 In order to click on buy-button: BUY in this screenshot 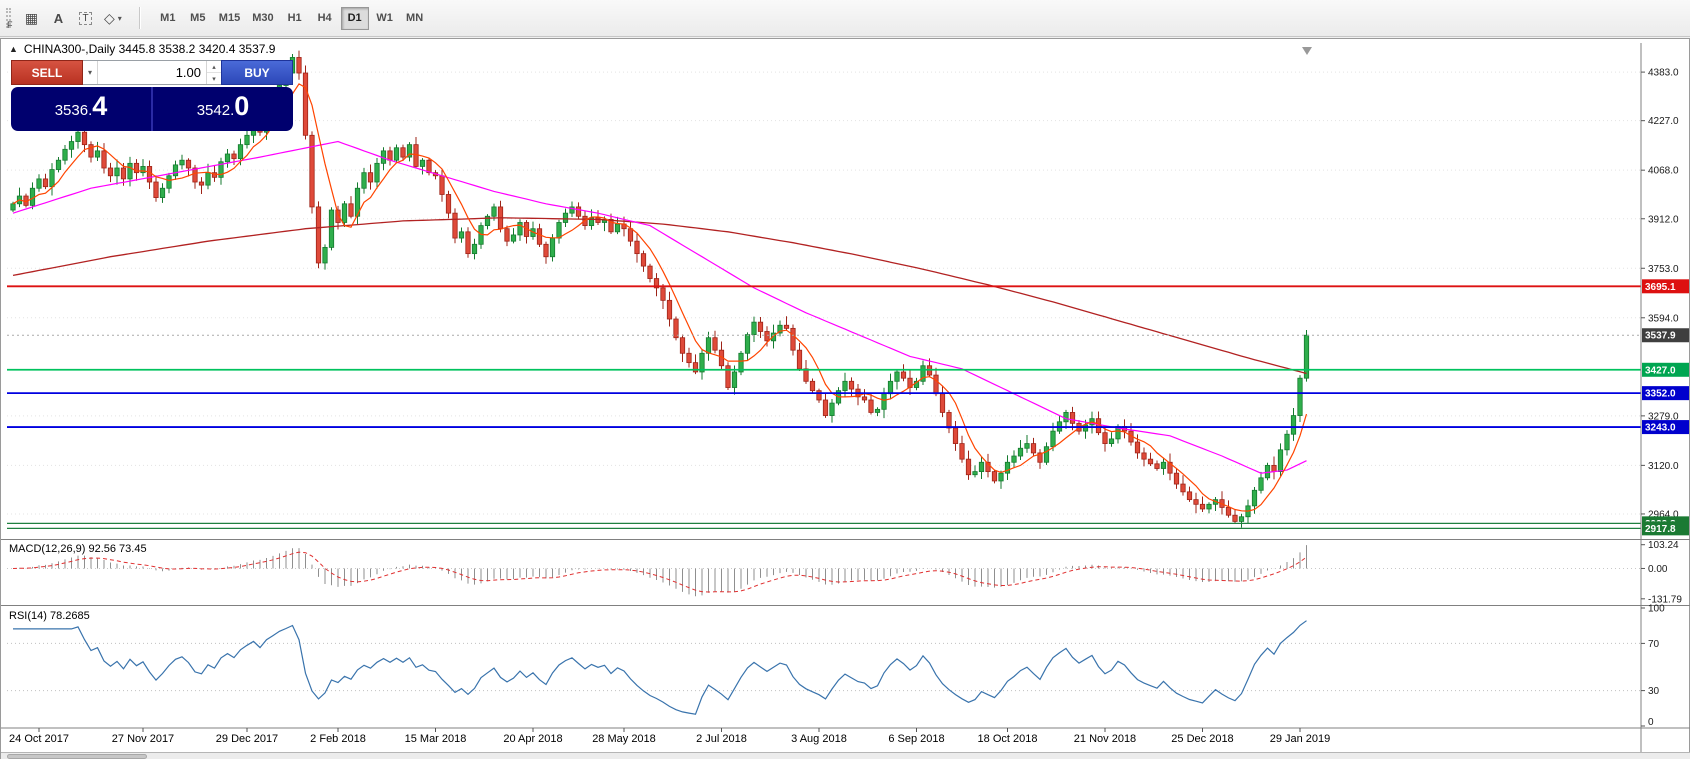, I will do `click(257, 72)`.